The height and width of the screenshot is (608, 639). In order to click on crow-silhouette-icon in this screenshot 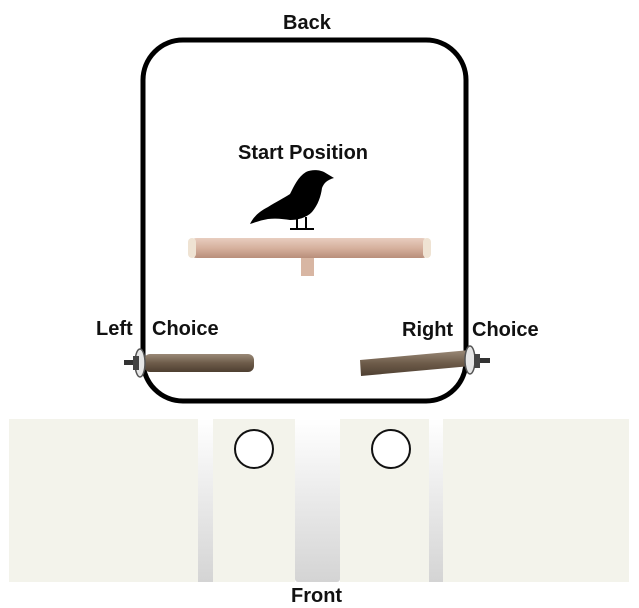, I will do `click(292, 200)`.